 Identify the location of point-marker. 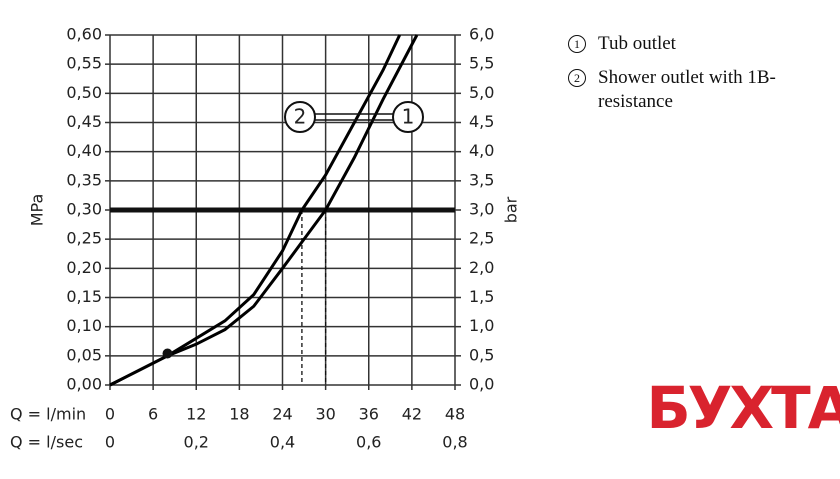
(167, 353).